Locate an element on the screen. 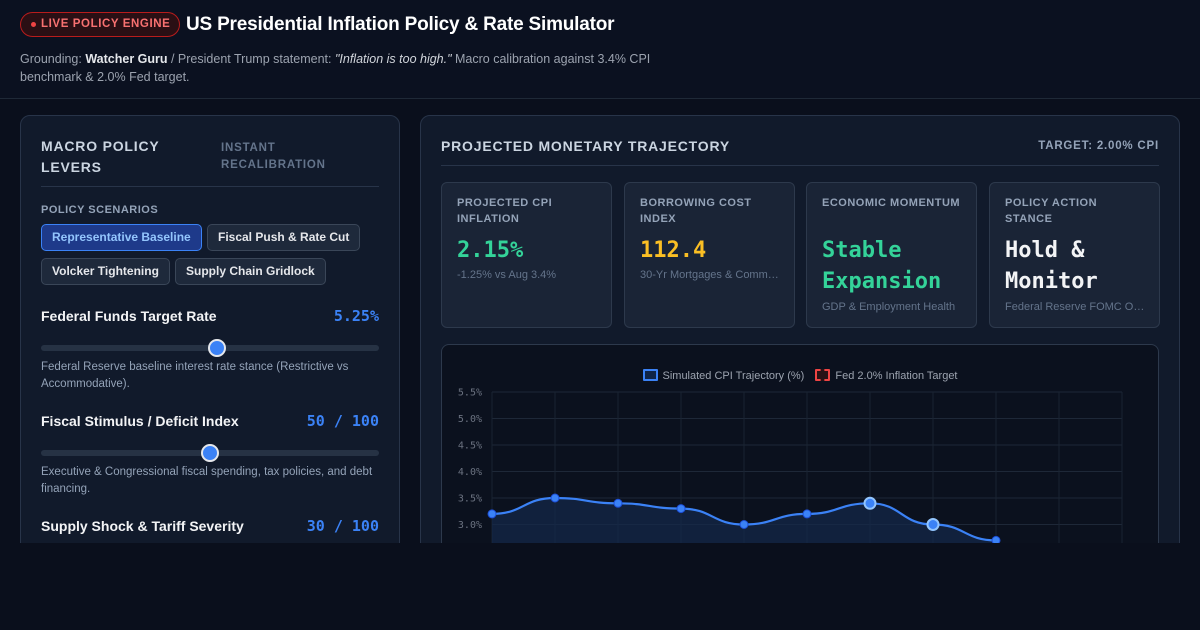  kpi-label: POLICY ACTION STANCE is located at coordinates (1051, 211).